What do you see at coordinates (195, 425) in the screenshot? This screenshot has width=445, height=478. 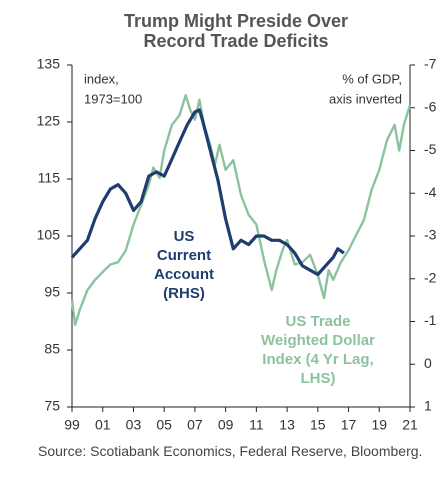 I see `x-tick-label: 07` at bounding box center [195, 425].